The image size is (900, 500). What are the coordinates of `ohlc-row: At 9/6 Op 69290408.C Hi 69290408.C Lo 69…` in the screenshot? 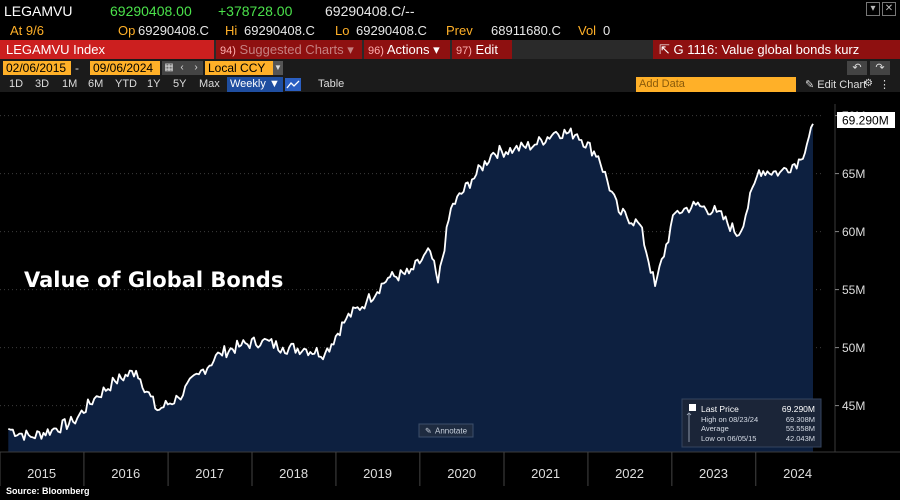 It's located at (450, 30).